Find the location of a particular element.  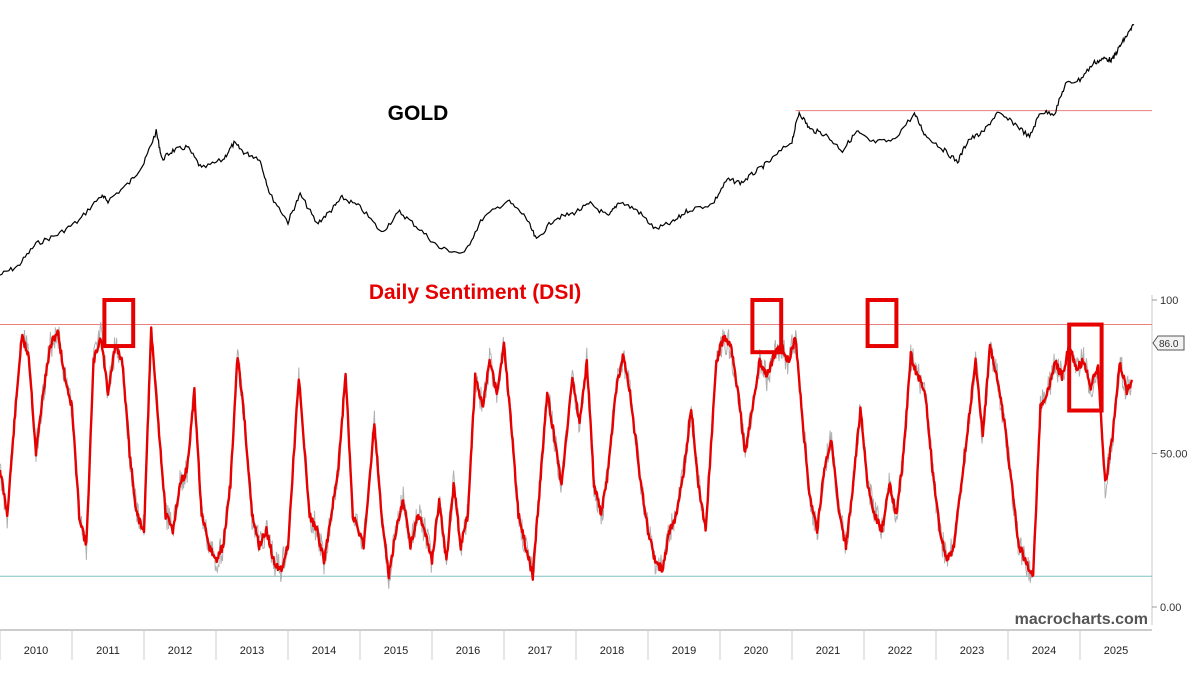

x-tick-label: 2024 is located at coordinates (1044, 651).